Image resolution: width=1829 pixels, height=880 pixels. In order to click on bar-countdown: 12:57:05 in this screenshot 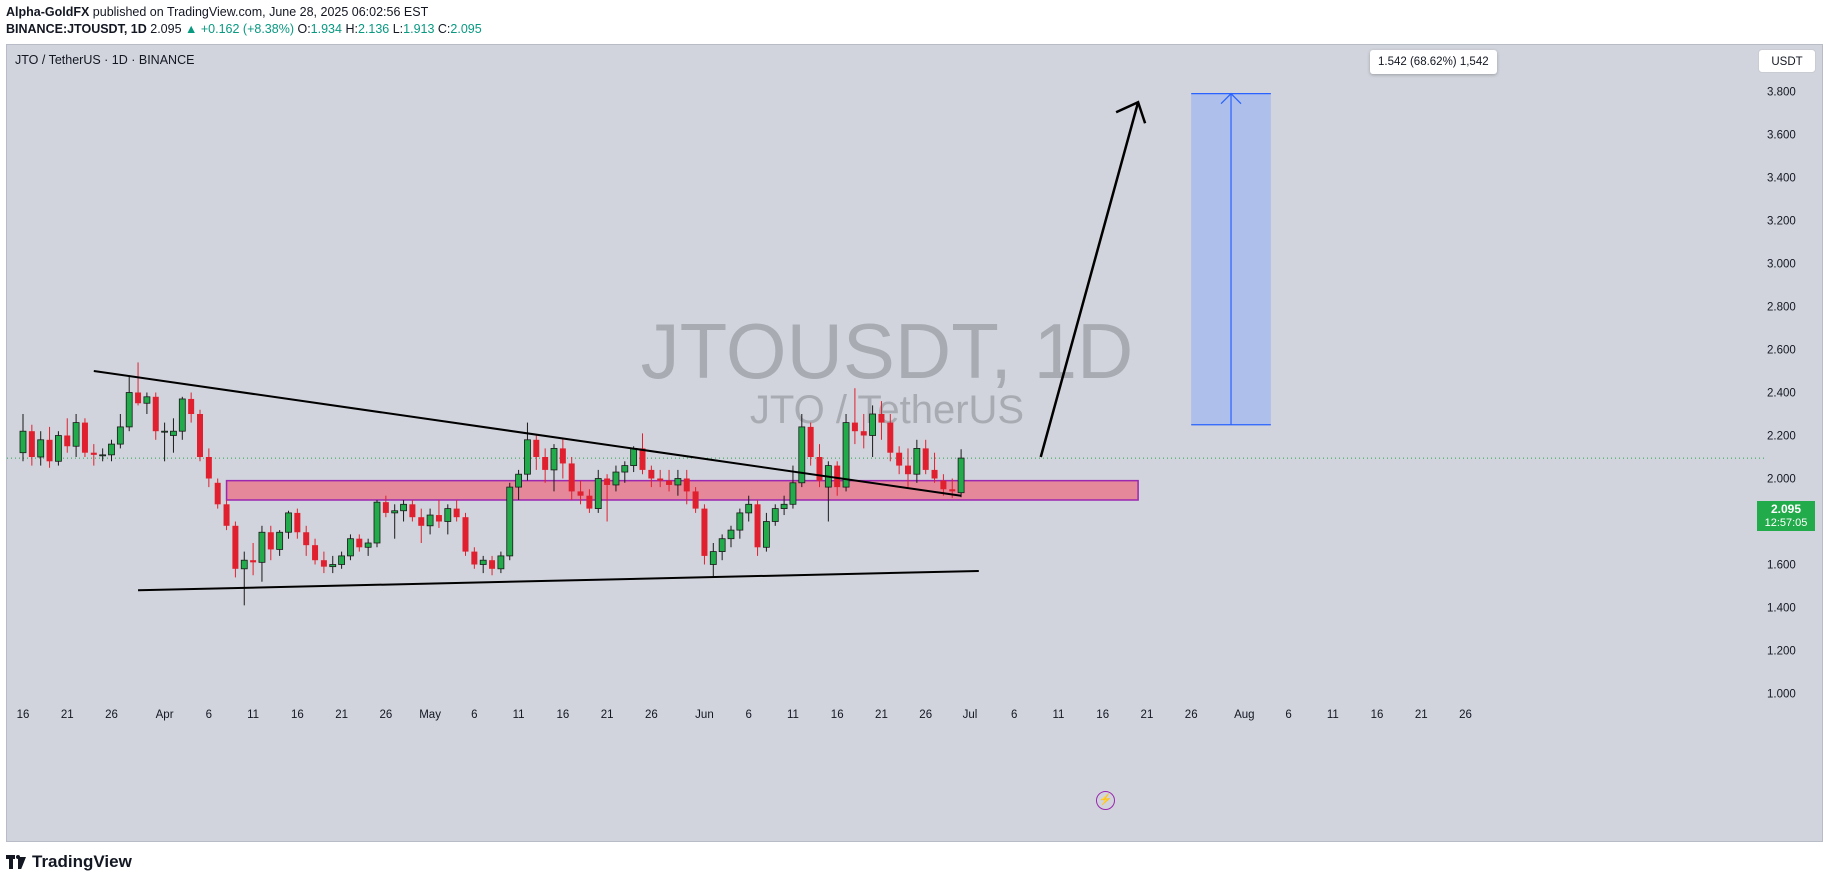, I will do `click(1786, 523)`.